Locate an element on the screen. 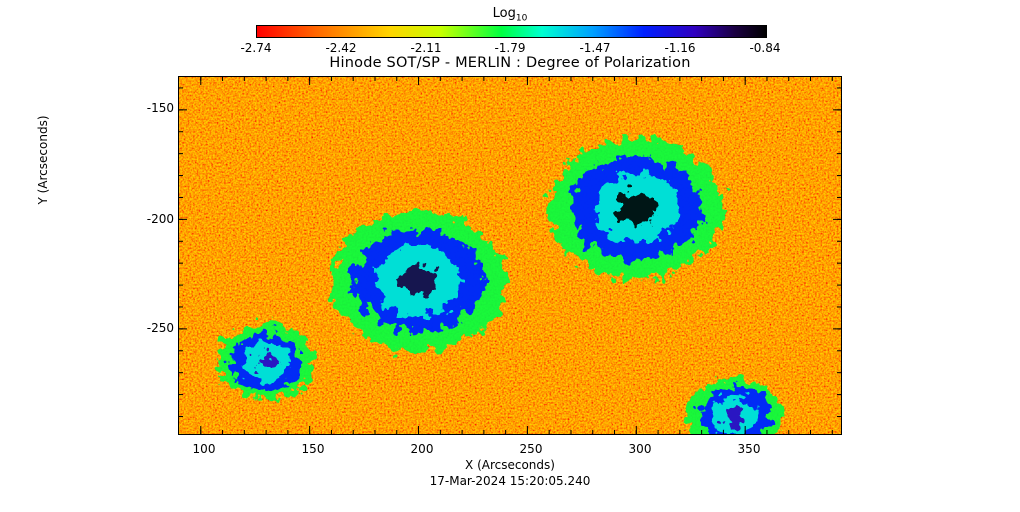  colorbar-tick-label: -0.84 is located at coordinates (765, 48).